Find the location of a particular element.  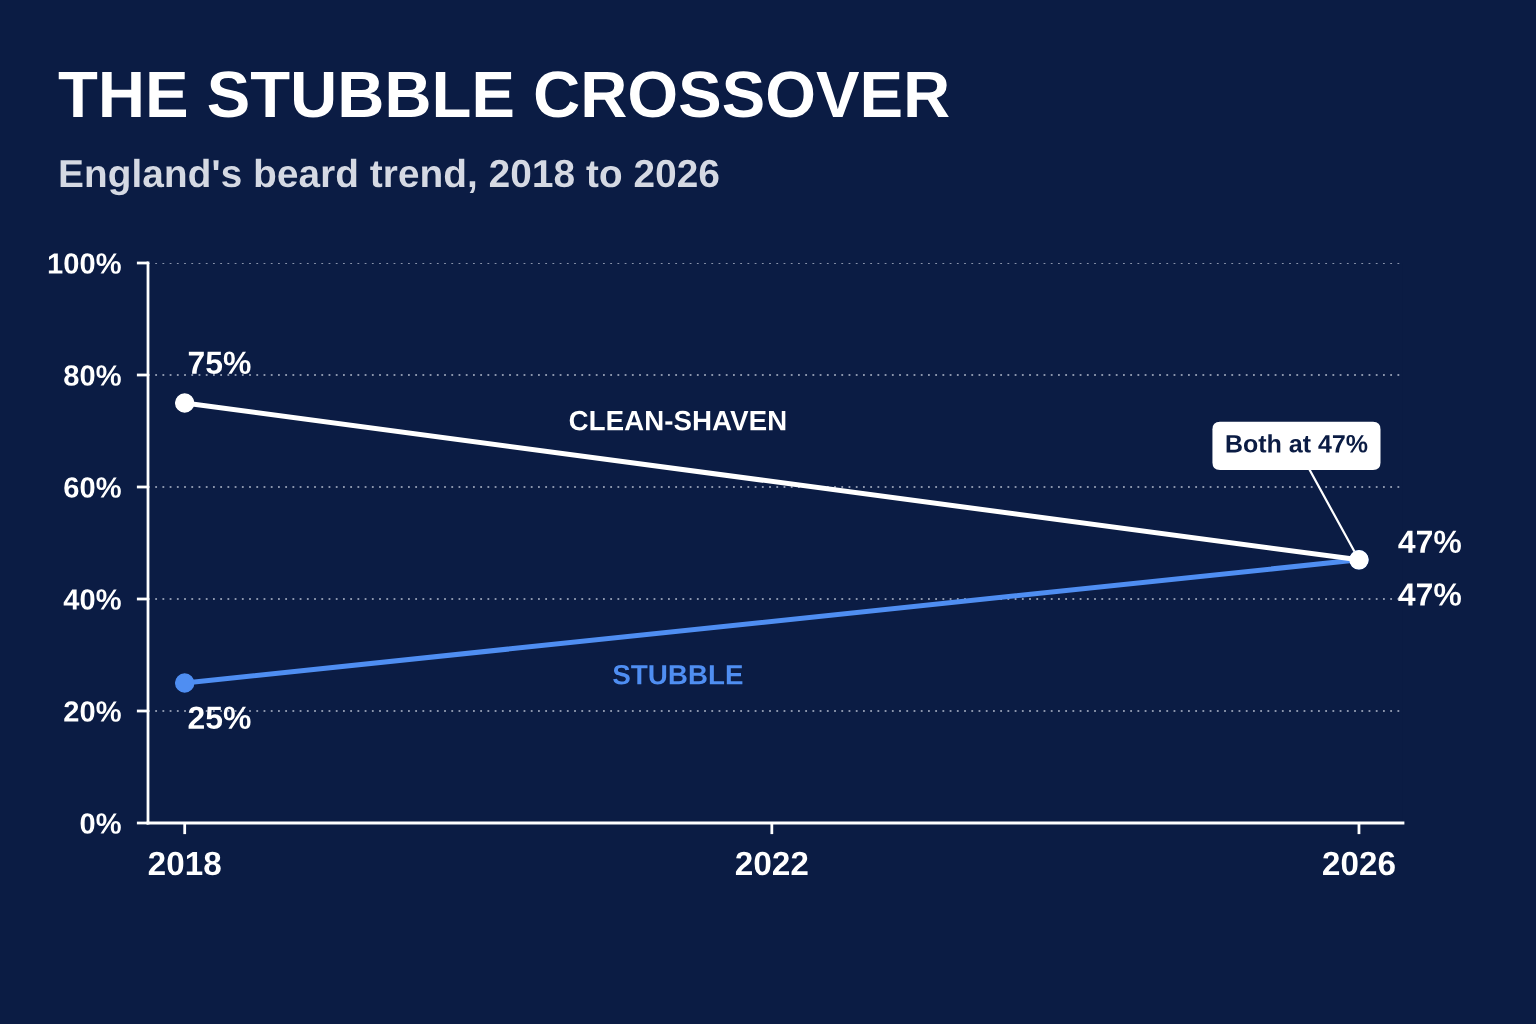

x-tick-label: 2022 is located at coordinates (771, 863).